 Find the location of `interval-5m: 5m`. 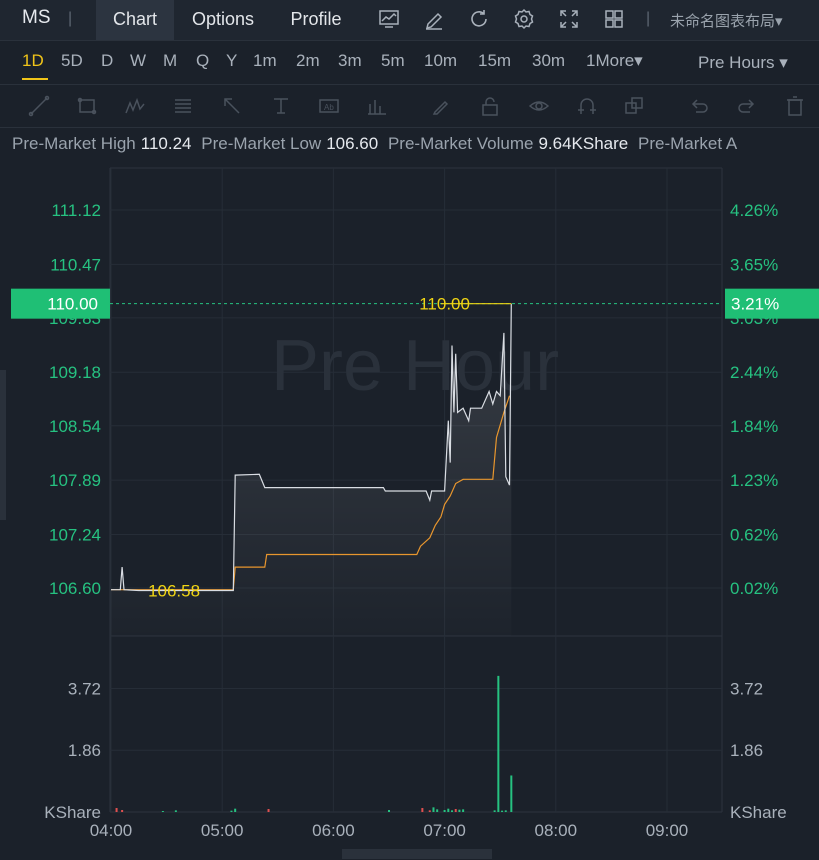

interval-5m: 5m is located at coordinates (393, 60).